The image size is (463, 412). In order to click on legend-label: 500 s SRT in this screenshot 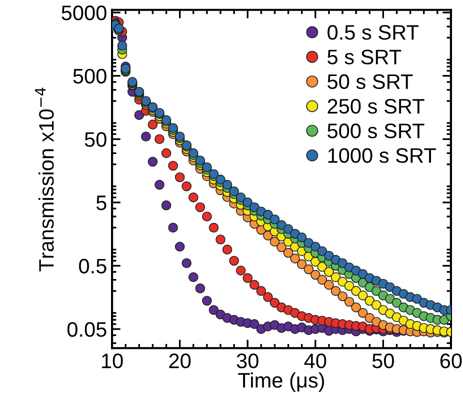, I will do `click(376, 131)`.